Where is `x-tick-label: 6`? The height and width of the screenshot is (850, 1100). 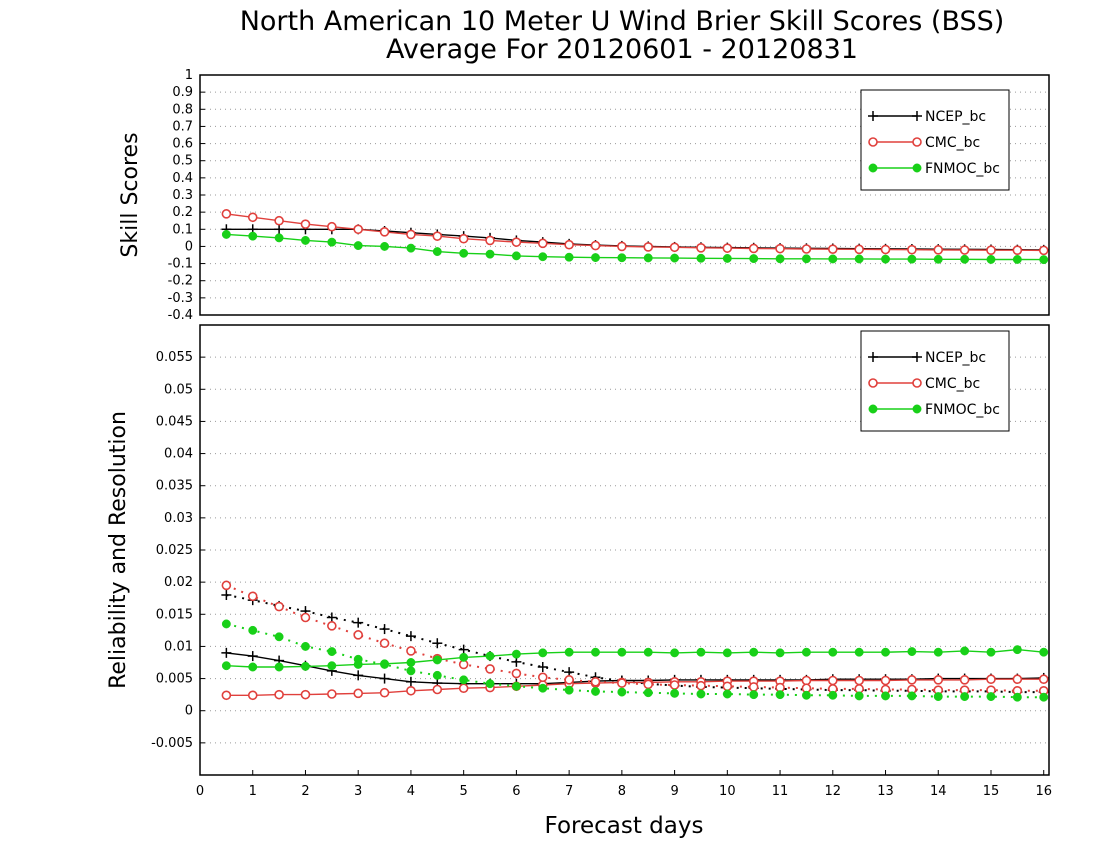
x-tick-label: 6 is located at coordinates (516, 791).